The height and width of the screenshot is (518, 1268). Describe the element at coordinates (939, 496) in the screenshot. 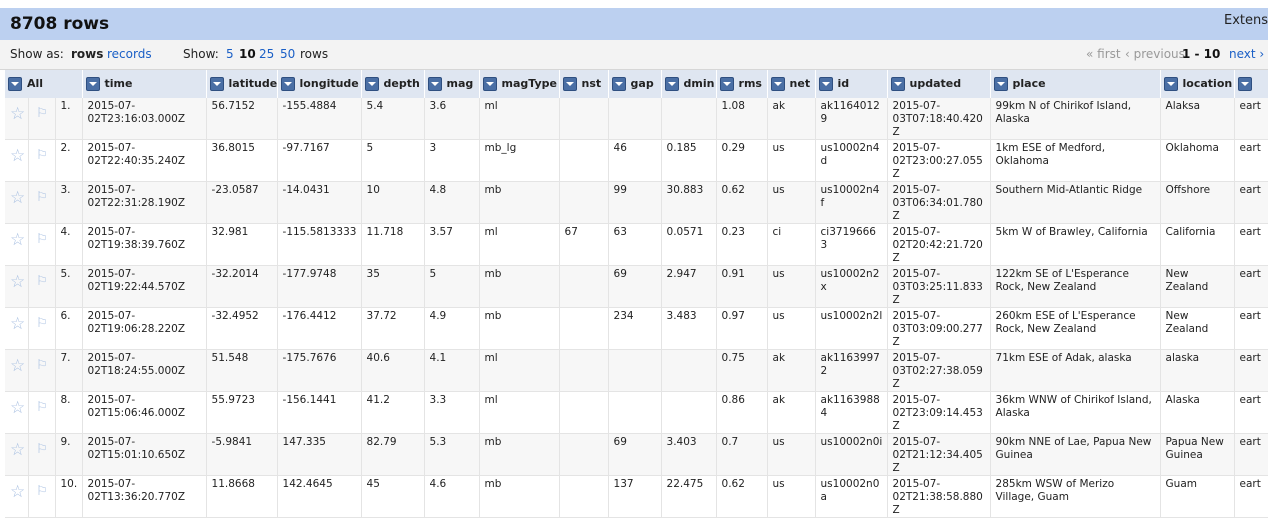

I see `cell-updated: 2015-07-02T21:38:58.880Z` at that location.